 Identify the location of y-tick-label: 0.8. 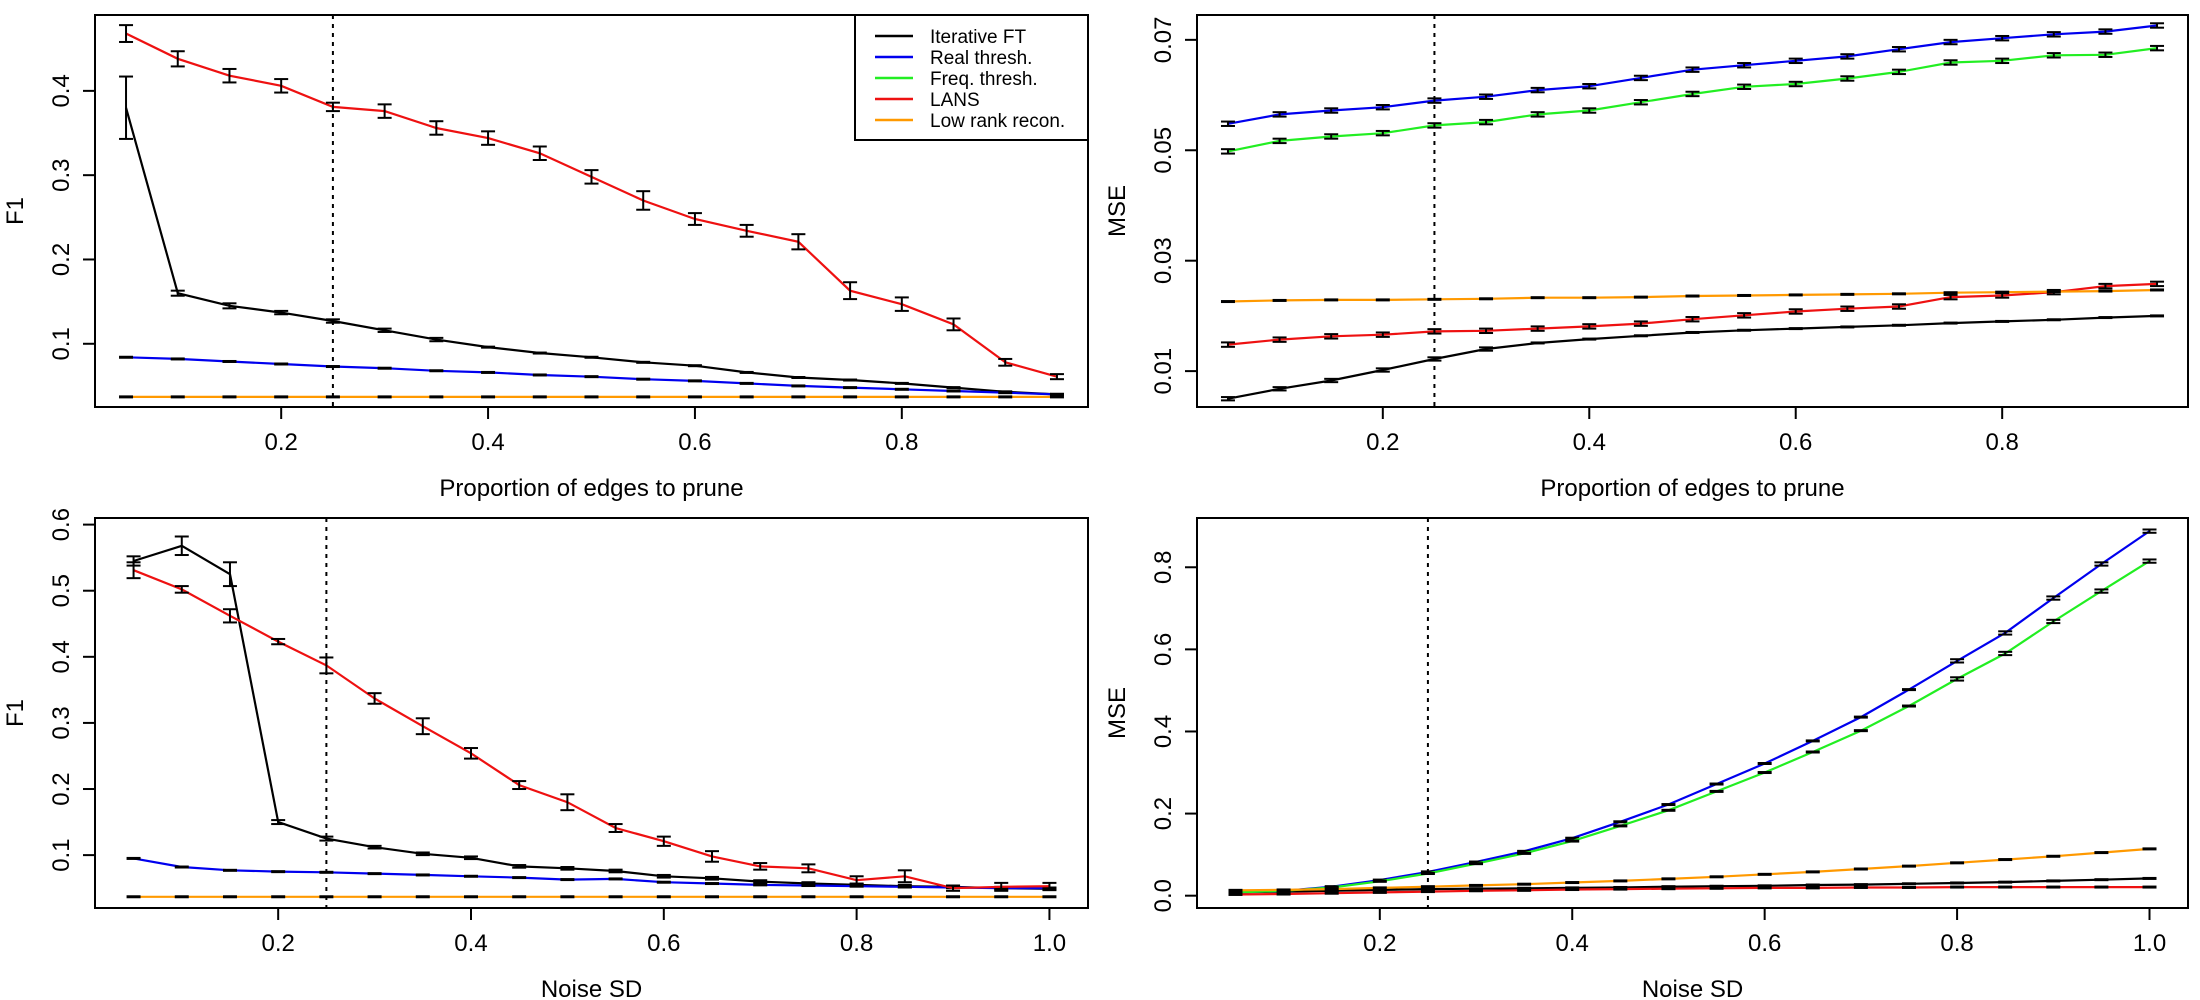
(1163, 567).